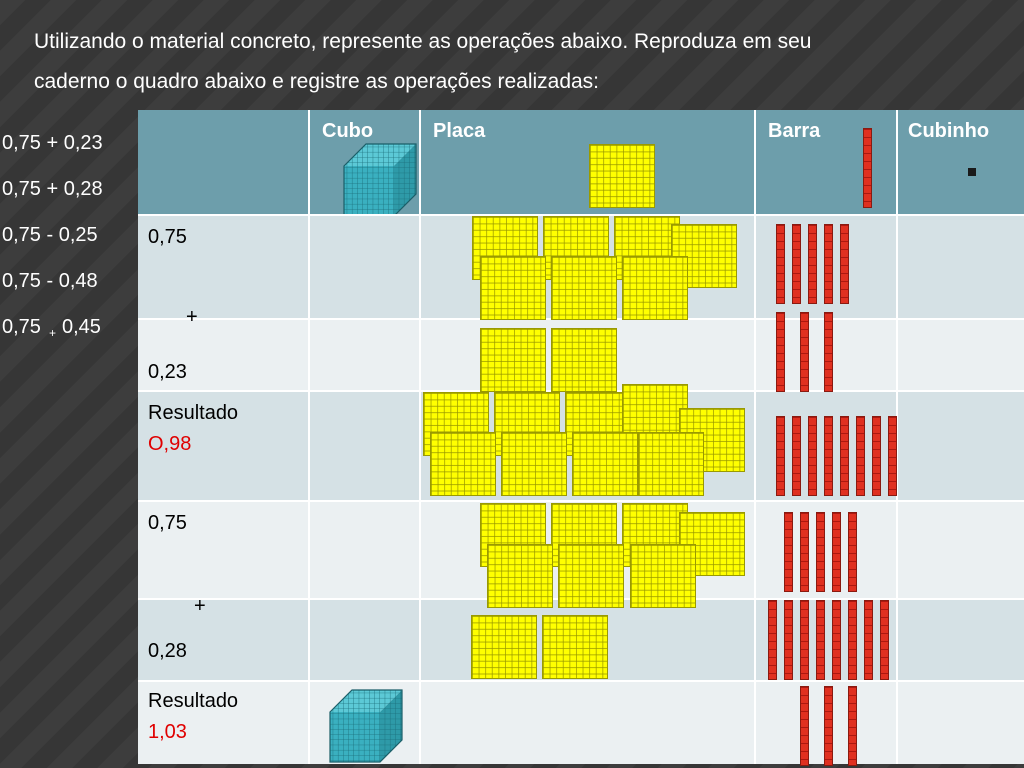 This screenshot has height=768, width=1024. Describe the element at coordinates (224, 446) in the screenshot. I see `row-3-label-cell` at that location.